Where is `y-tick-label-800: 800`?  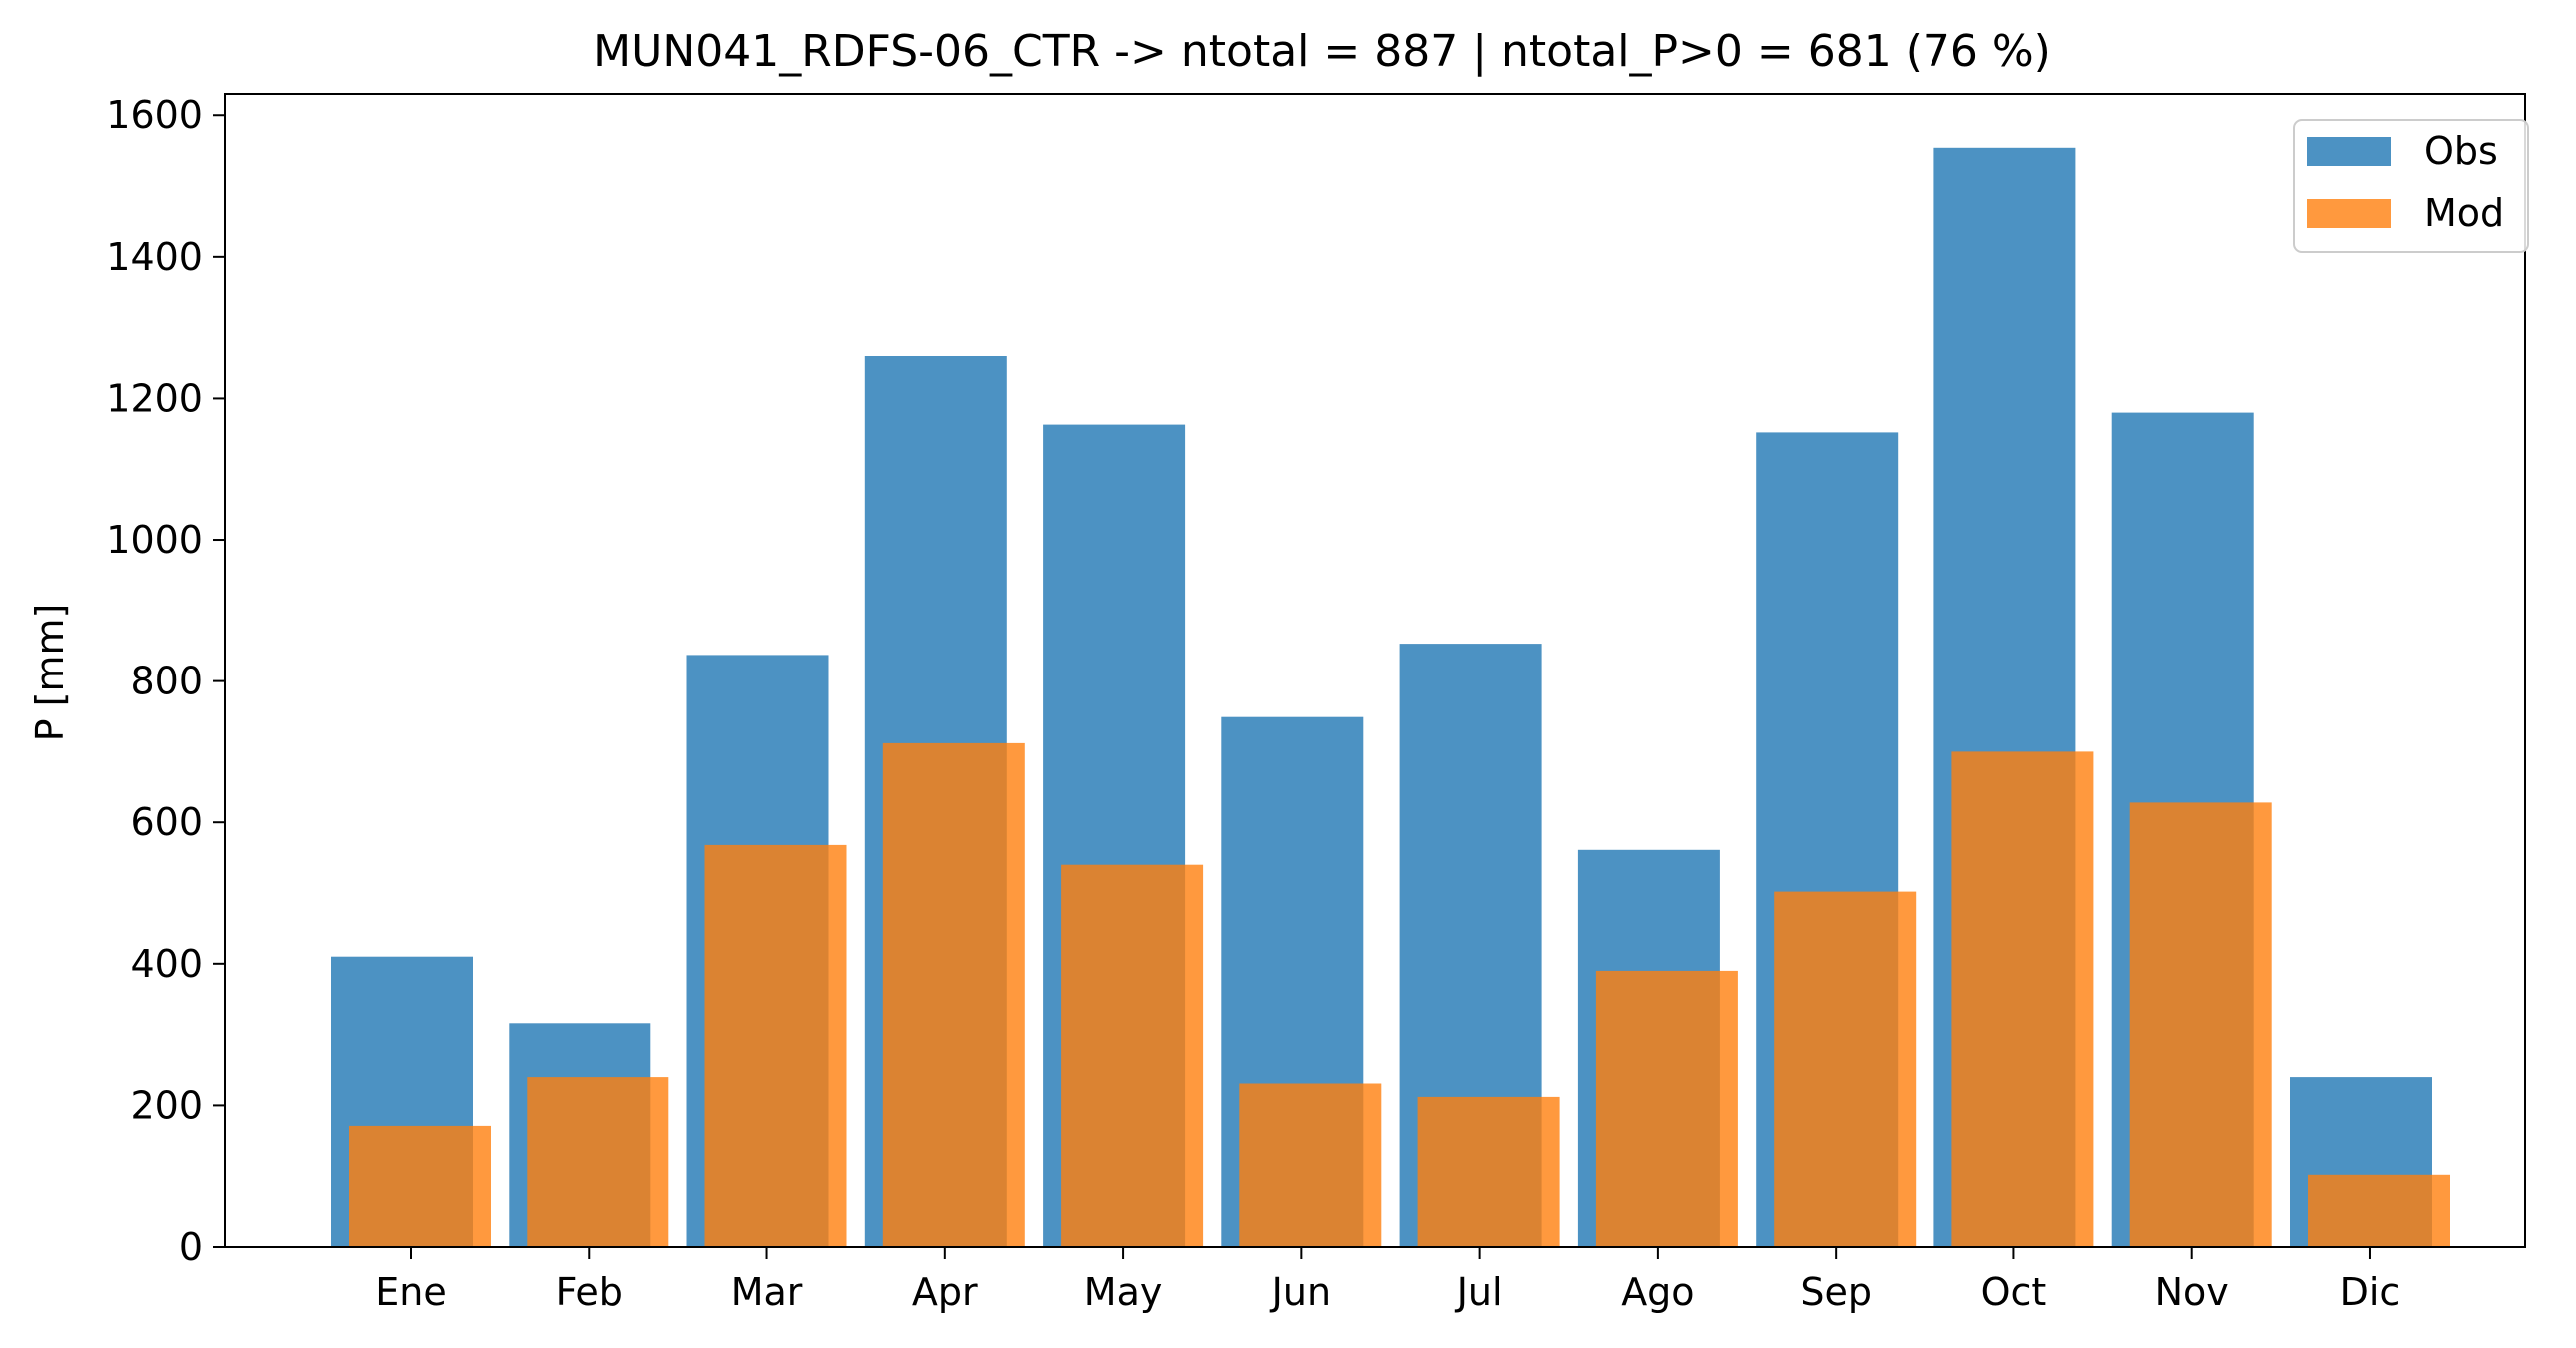
y-tick-label-800: 800 is located at coordinates (166, 682).